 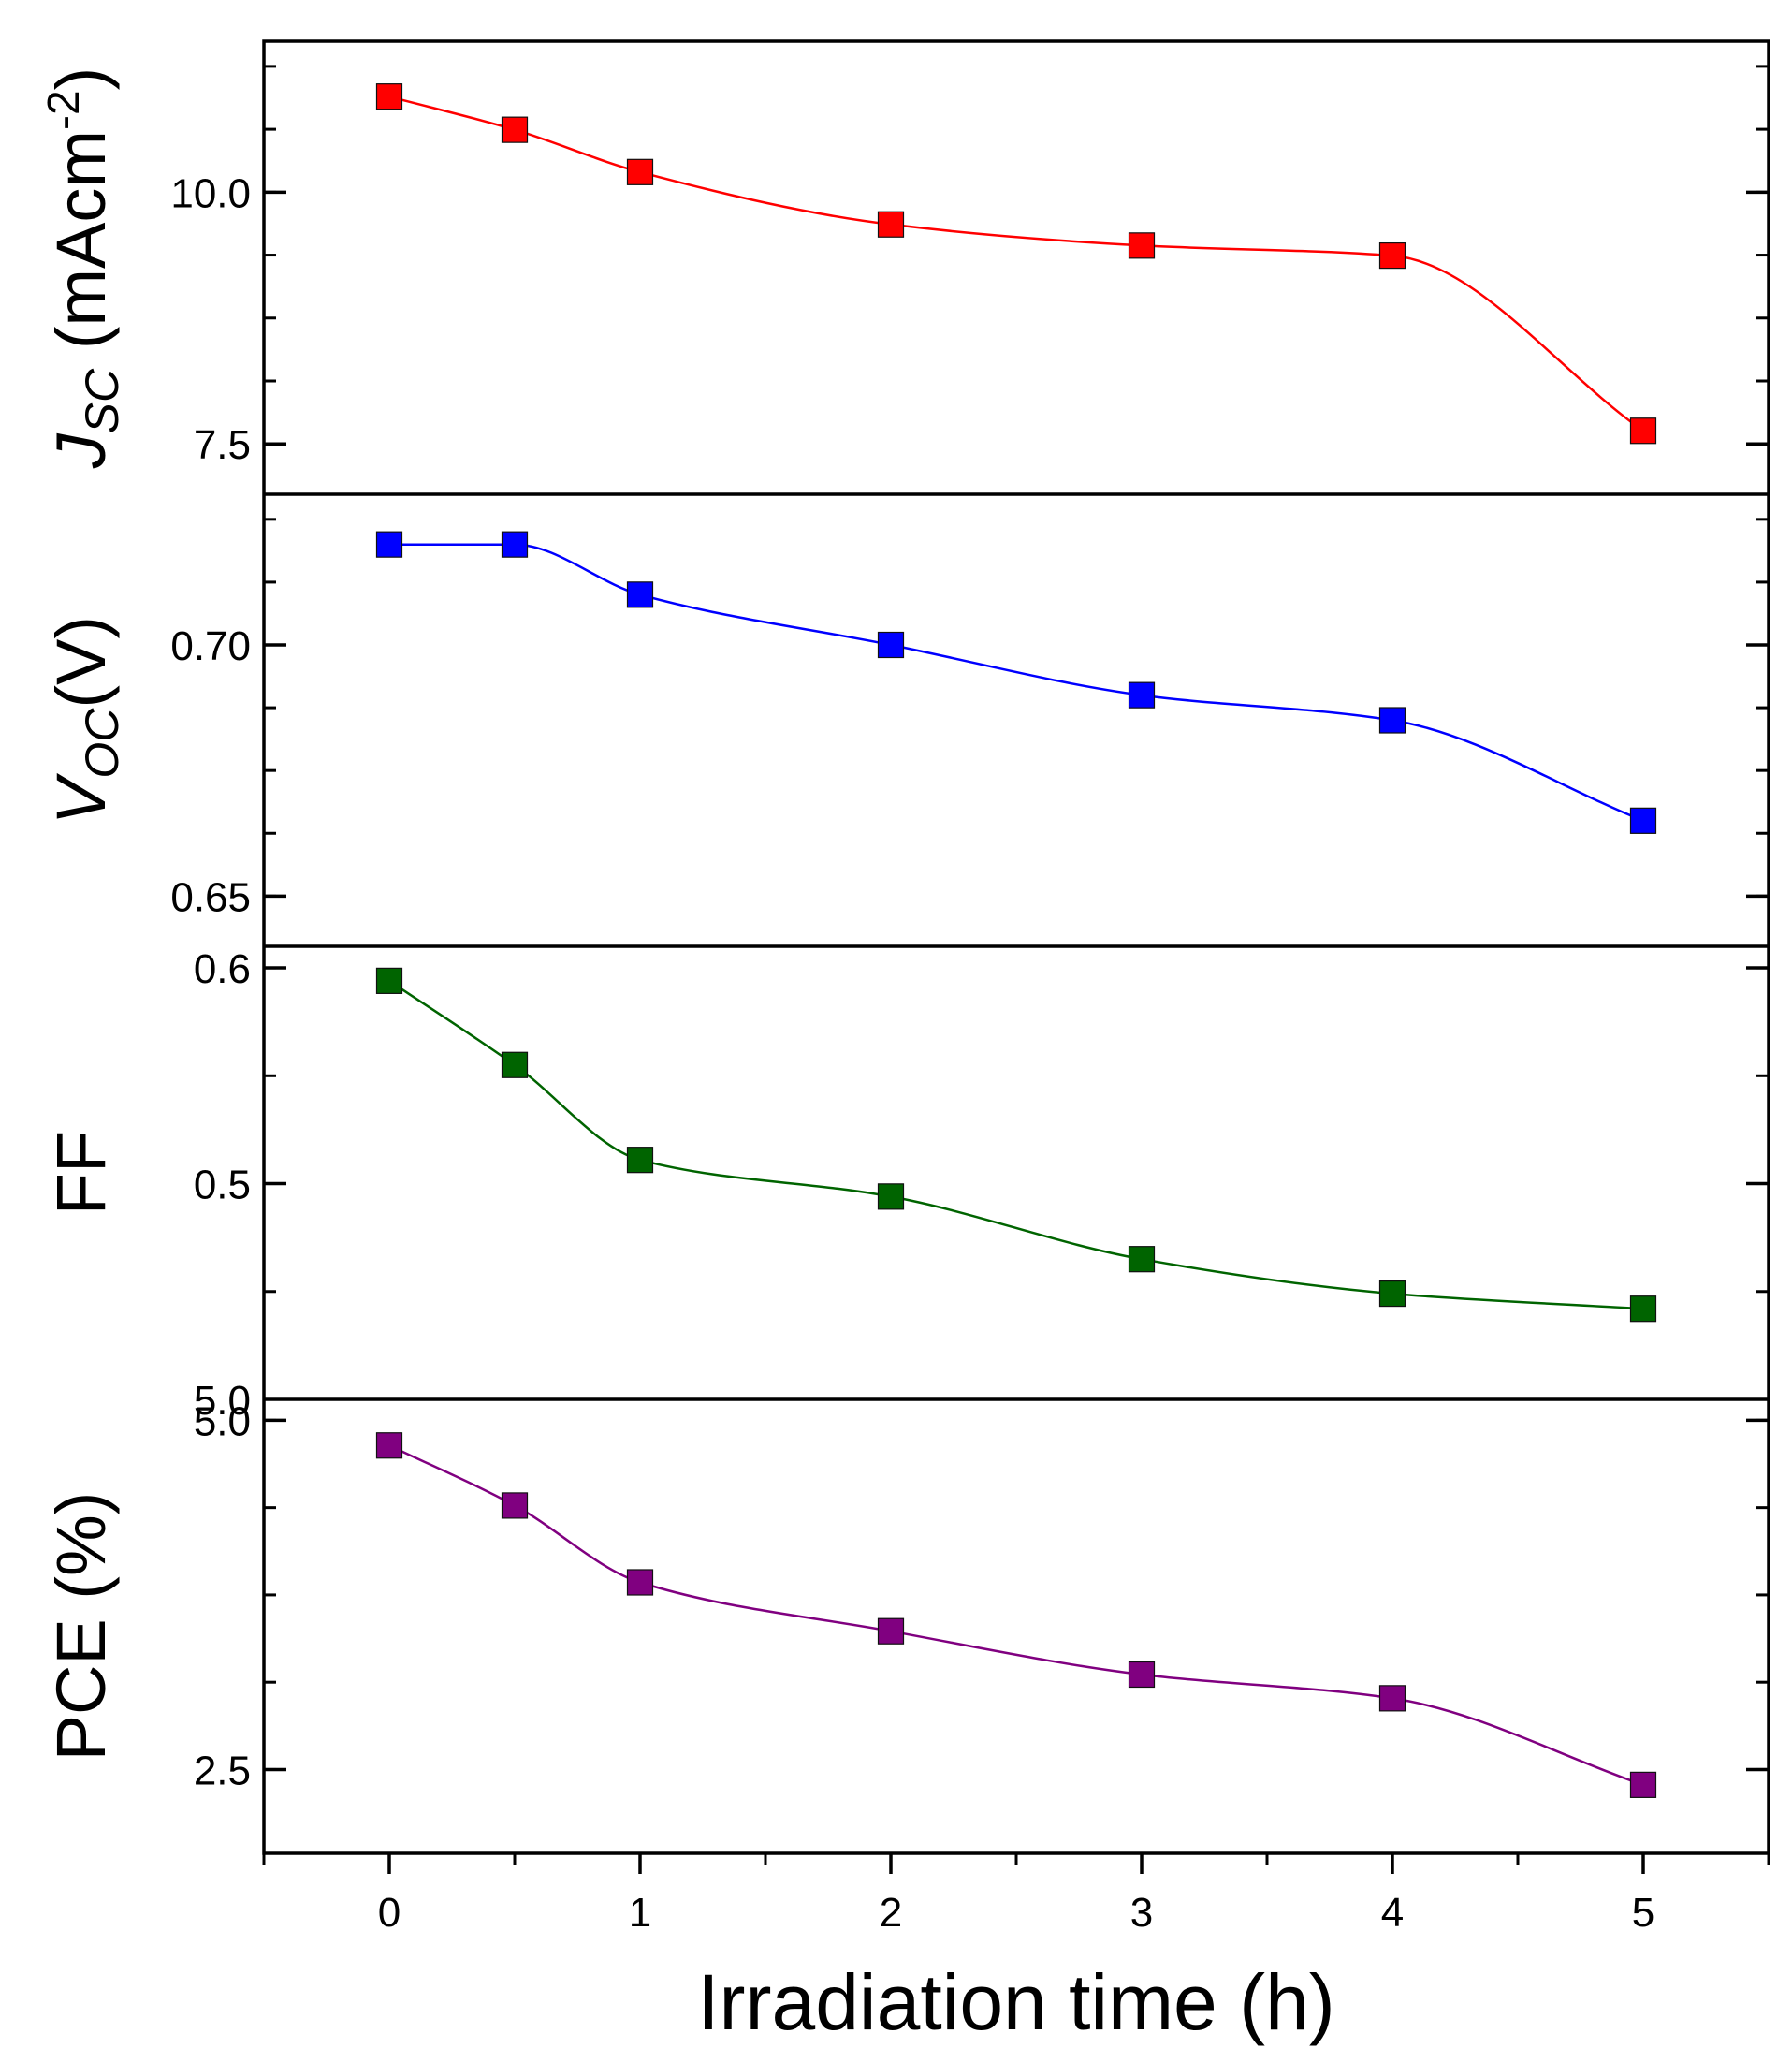 I want to click on x-axis: 0 1 2 3 4 5, so click(x=1016, y=1894).